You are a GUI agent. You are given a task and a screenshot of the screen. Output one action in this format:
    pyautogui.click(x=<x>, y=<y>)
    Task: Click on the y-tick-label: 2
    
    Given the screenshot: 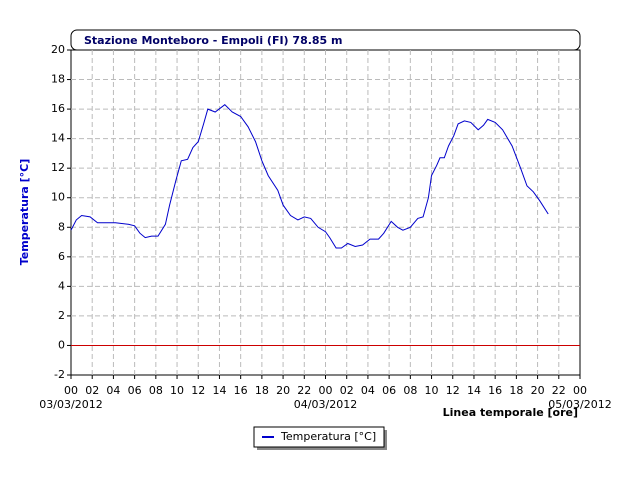 What is the action you would take?
    pyautogui.click(x=61, y=315)
    